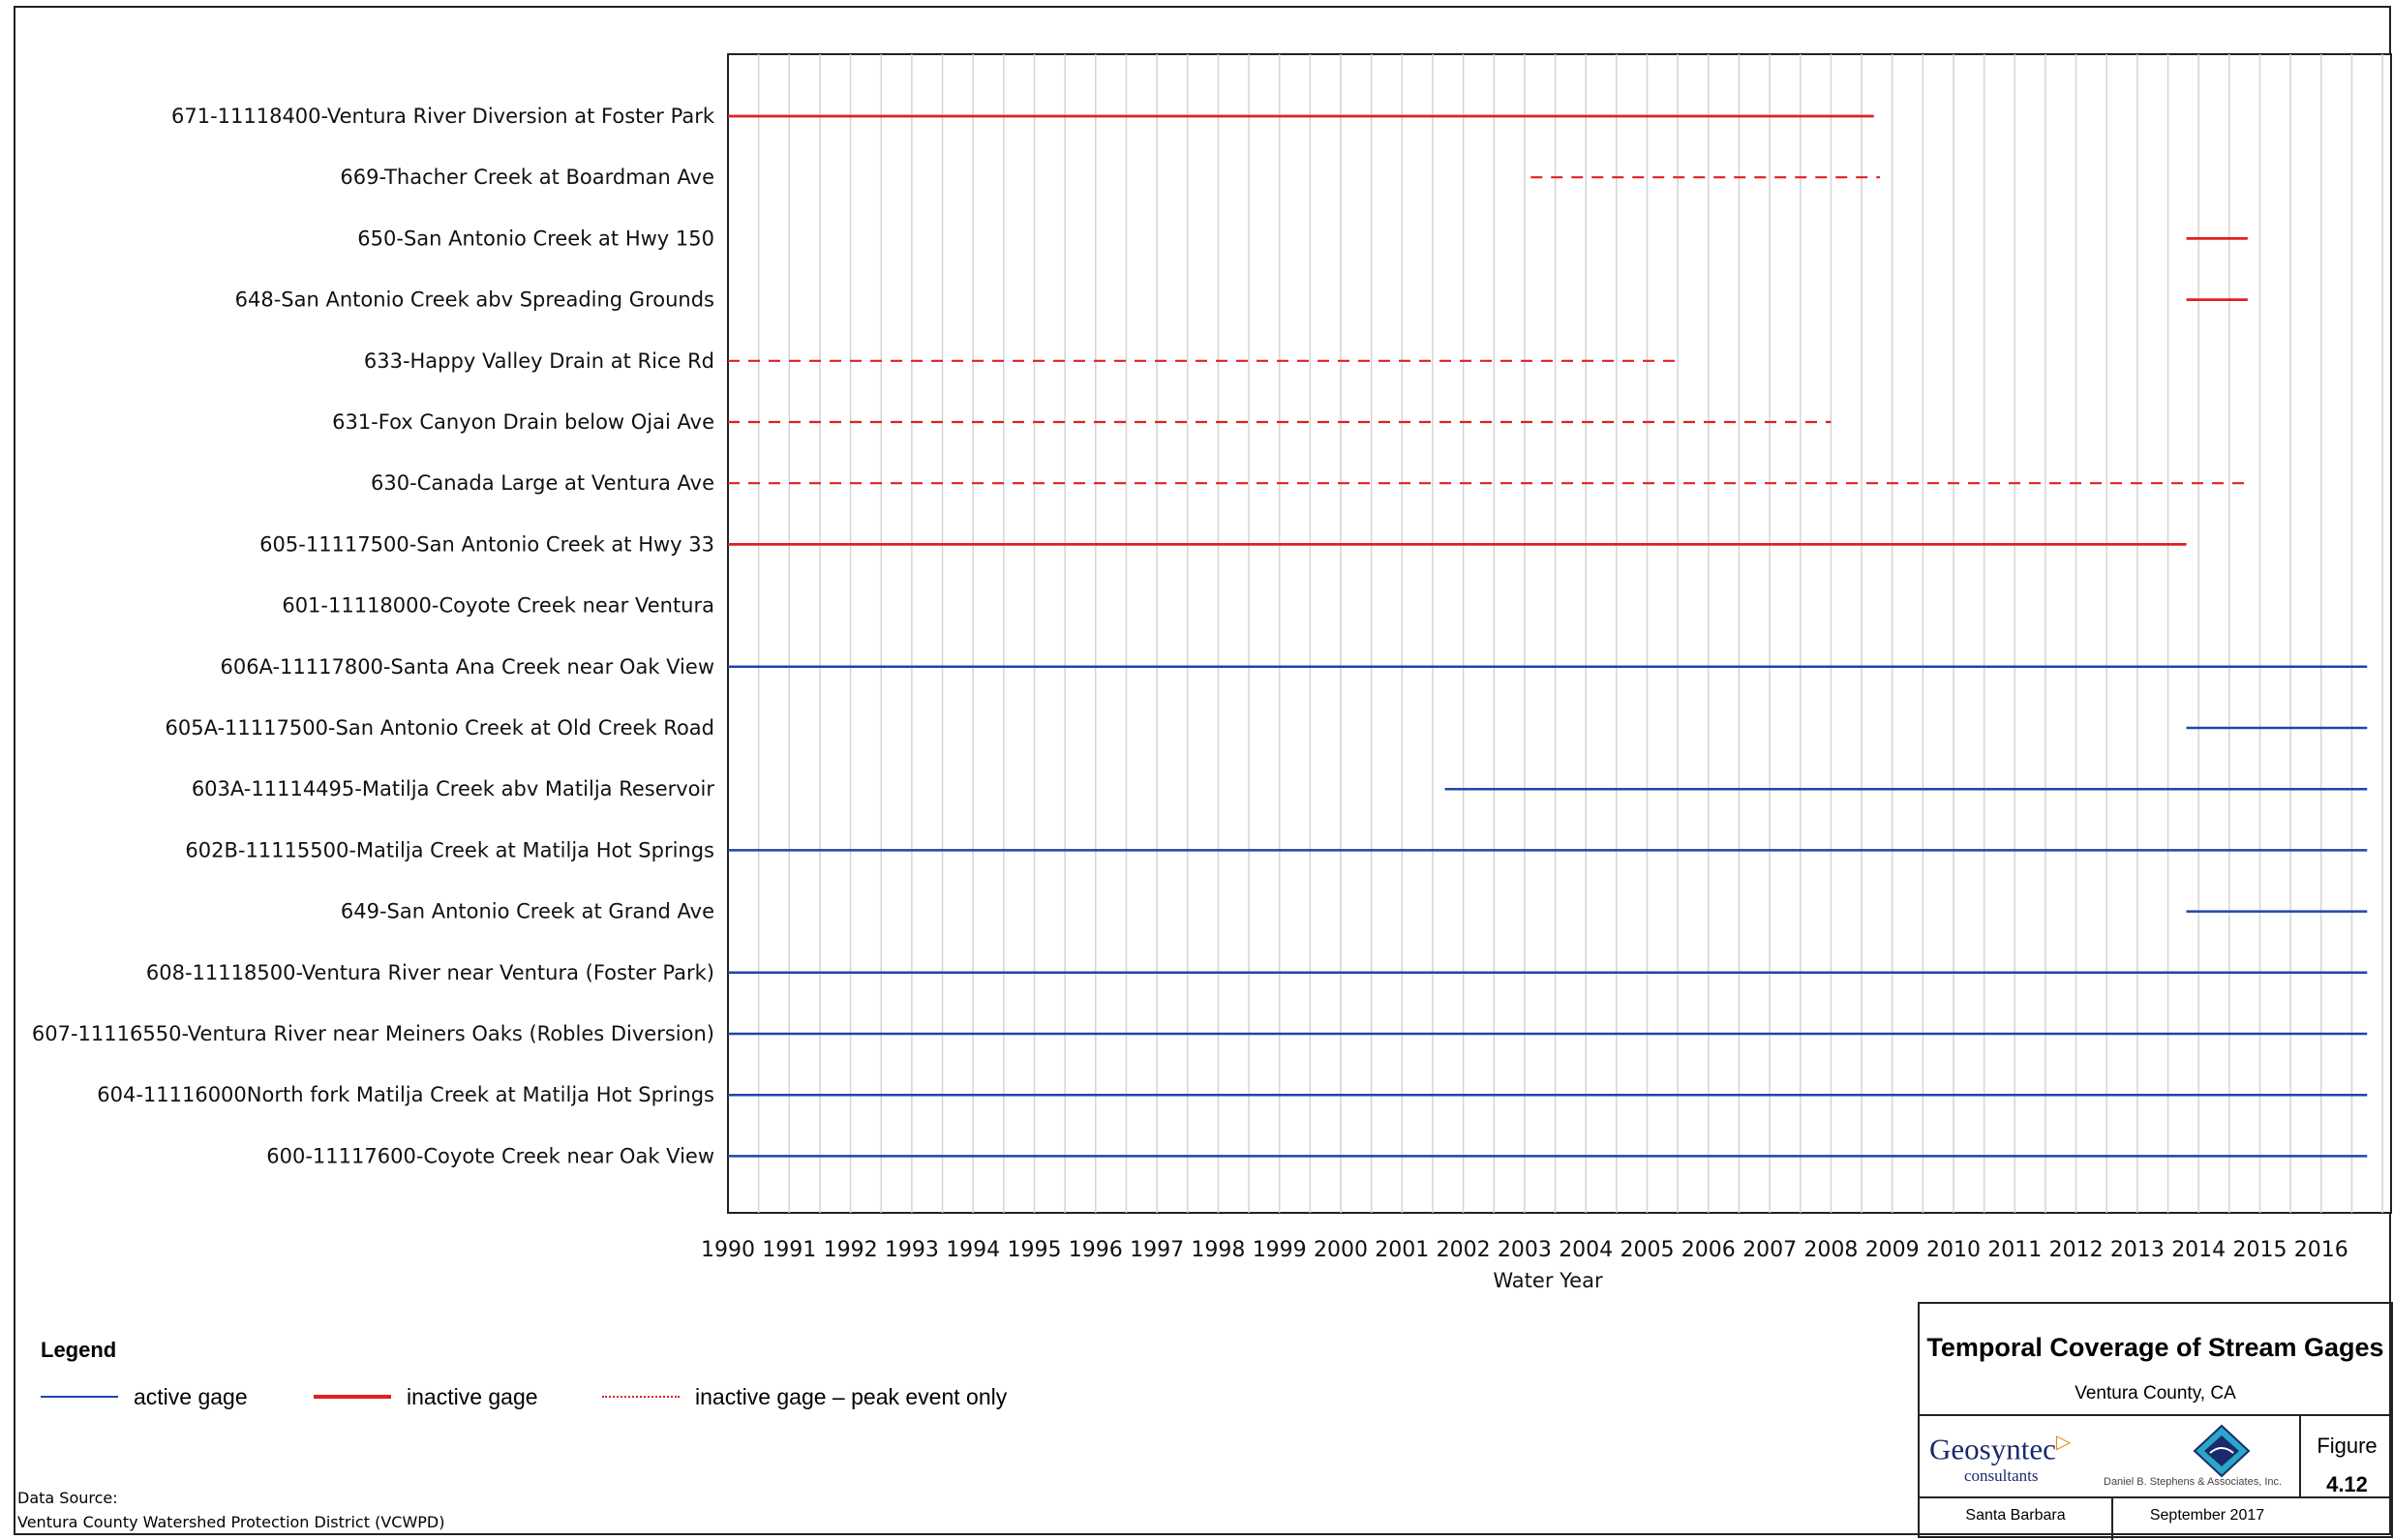 Image resolution: width=2393 pixels, height=1540 pixels. Describe the element at coordinates (486, 544) in the screenshot. I see `gage-label: 605-11117500-San Antonio Creek at Hwy 33` at that location.